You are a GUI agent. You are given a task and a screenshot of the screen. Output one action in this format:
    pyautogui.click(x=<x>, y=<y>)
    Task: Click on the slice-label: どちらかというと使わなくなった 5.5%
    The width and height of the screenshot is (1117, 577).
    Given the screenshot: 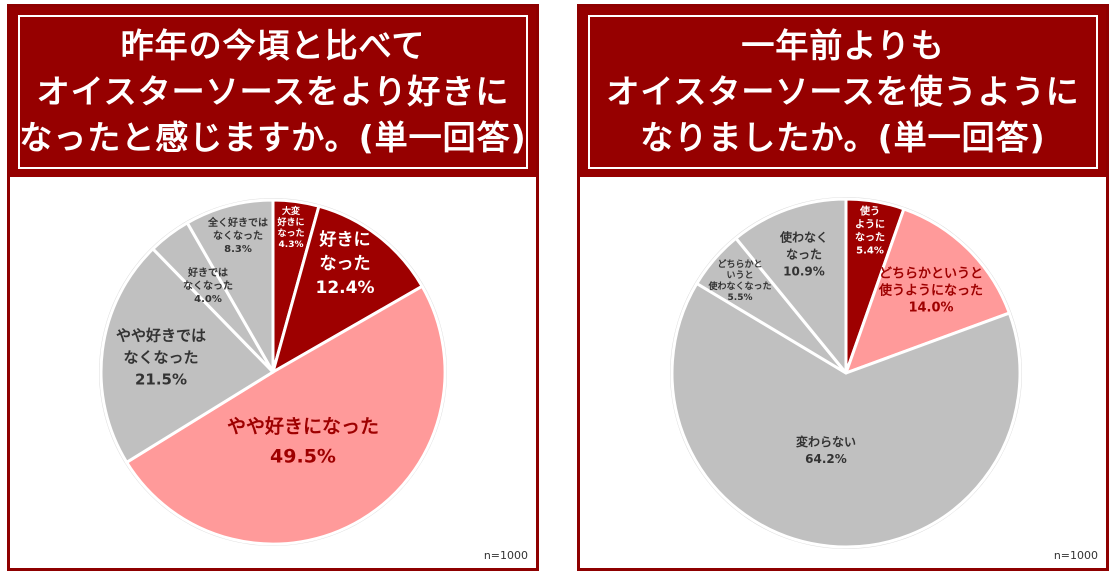 What is the action you would take?
    pyautogui.click(x=739, y=280)
    